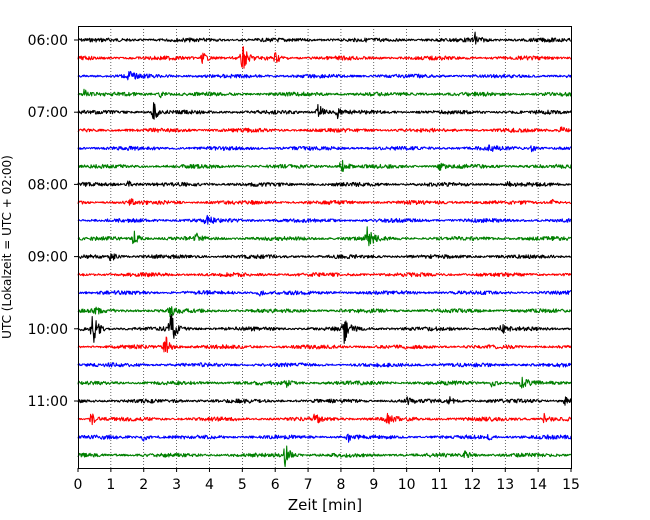 This screenshot has height=520, width=650. Describe the element at coordinates (407, 485) in the screenshot. I see `x-tick-label: 10` at that location.